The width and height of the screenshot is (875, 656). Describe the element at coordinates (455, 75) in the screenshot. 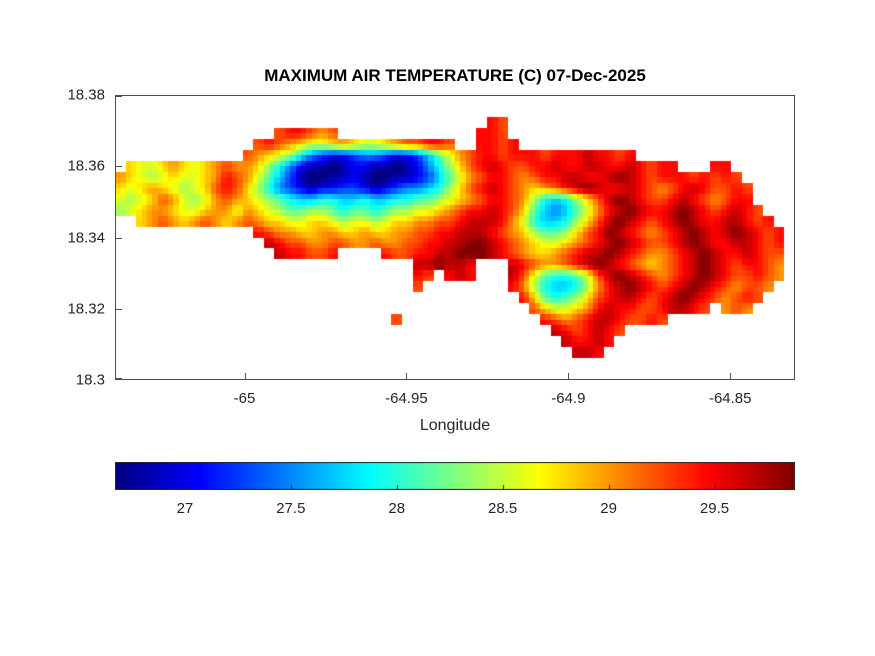

I see `chart-title: MAXIMUM AIR TEMPERATURE (C) 07-Dec-2025` at that location.